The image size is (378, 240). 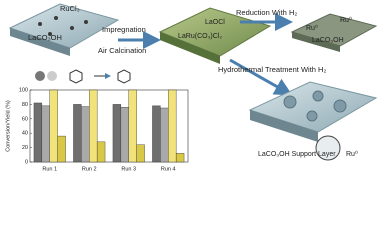 What do you see at coordinates (272, 69) in the screenshot?
I see `label: Hydrothermal Treatment With H₂` at bounding box center [272, 69].